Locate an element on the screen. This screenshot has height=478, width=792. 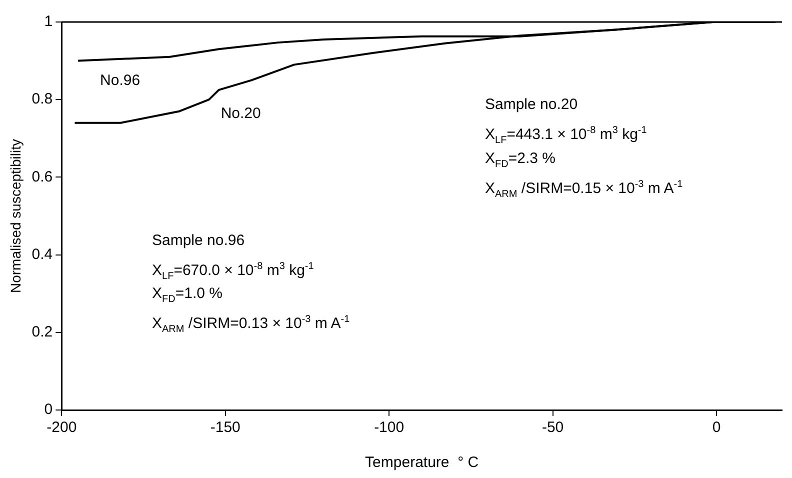
y-tick-label: 0.2 is located at coordinates (42, 332).